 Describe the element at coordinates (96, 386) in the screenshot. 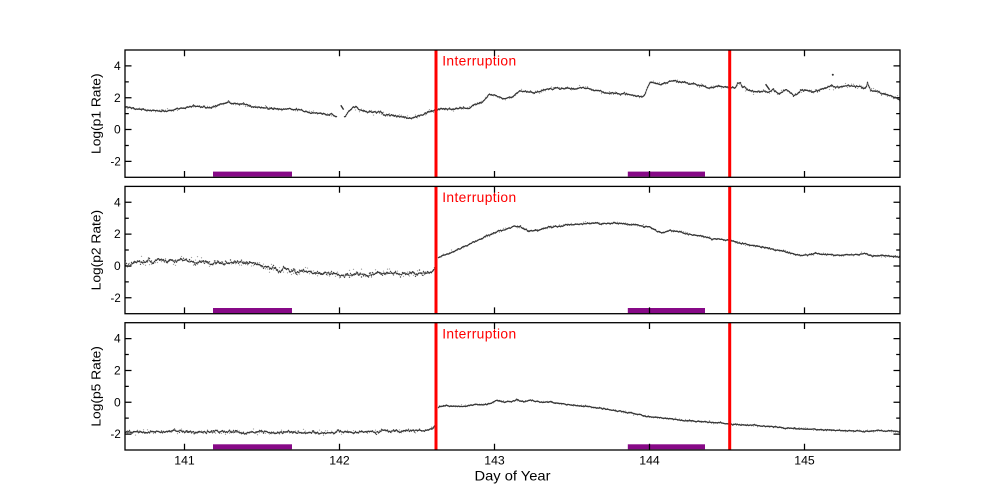

I see `svg-text: Log(p5 Rate)` at that location.